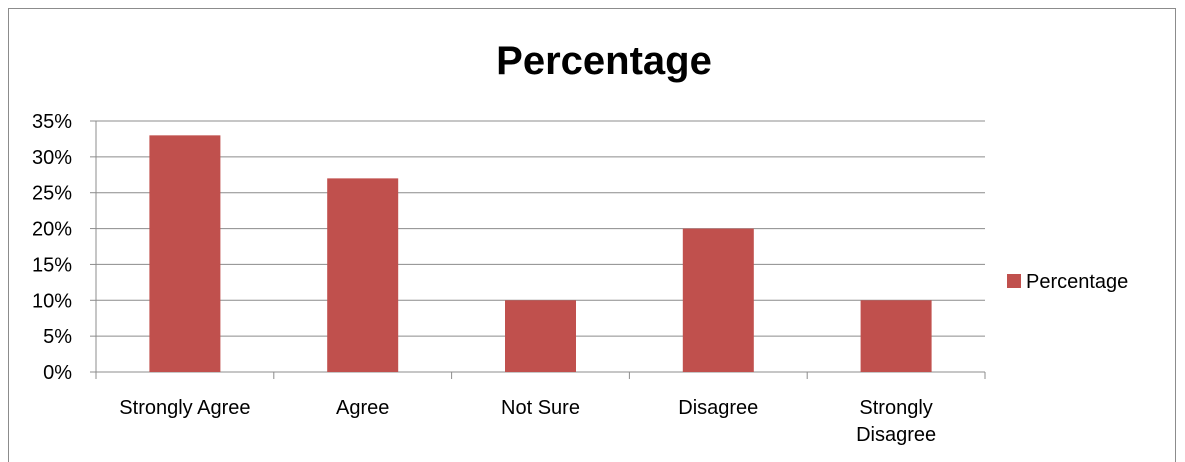  What do you see at coordinates (52, 301) in the screenshot?
I see `y-tick-label: 10%` at bounding box center [52, 301].